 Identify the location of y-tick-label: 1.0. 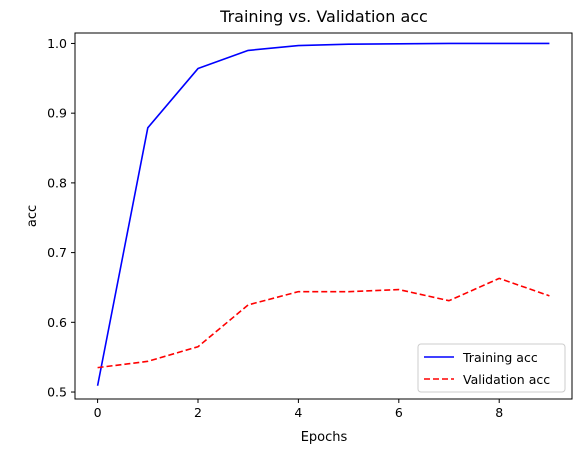
(57, 43).